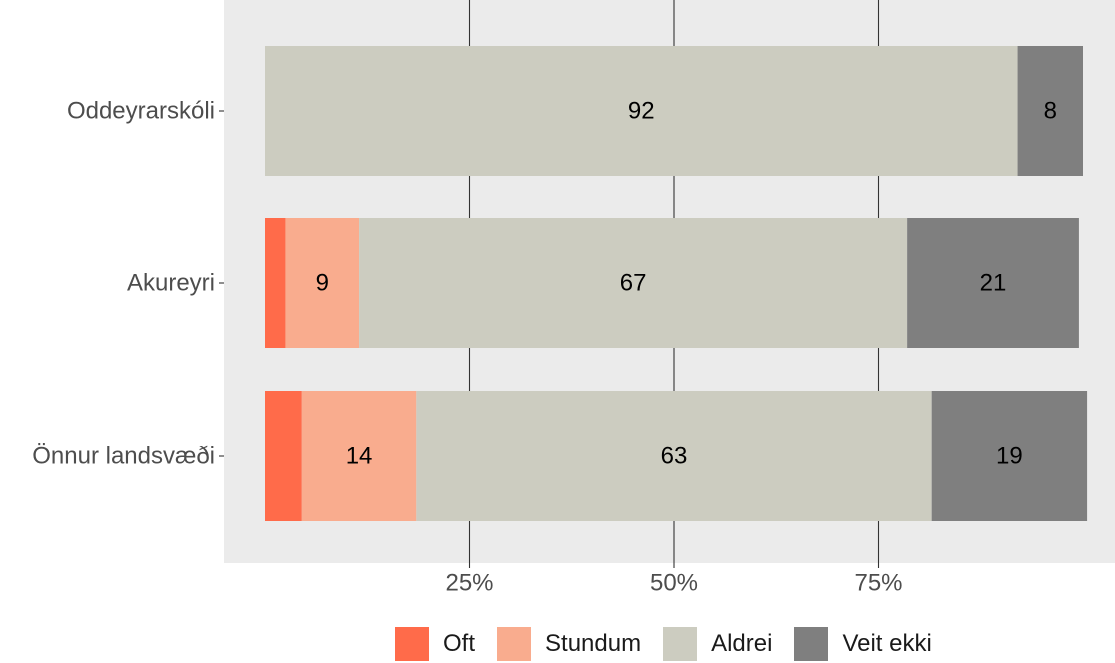 The width and height of the screenshot is (1115, 663). I want to click on bar-akureyri-aldrei, so click(633, 283).